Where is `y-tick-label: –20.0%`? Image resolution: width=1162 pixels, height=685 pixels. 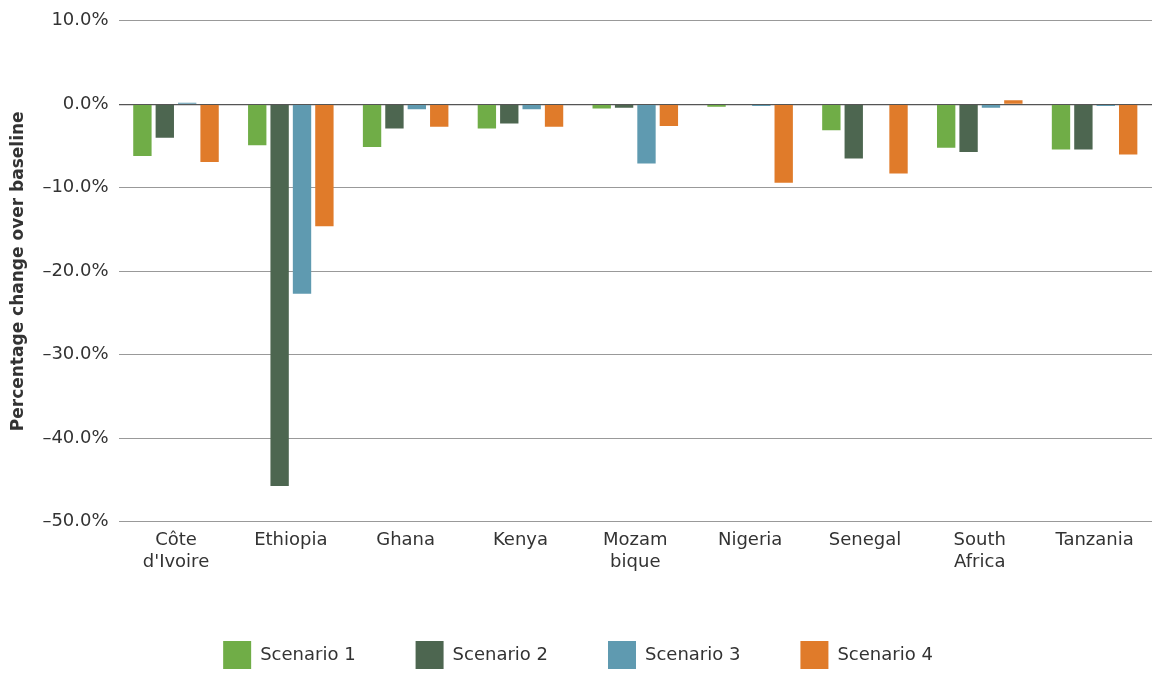
y-tick-label: –20.0% is located at coordinates (75, 269).